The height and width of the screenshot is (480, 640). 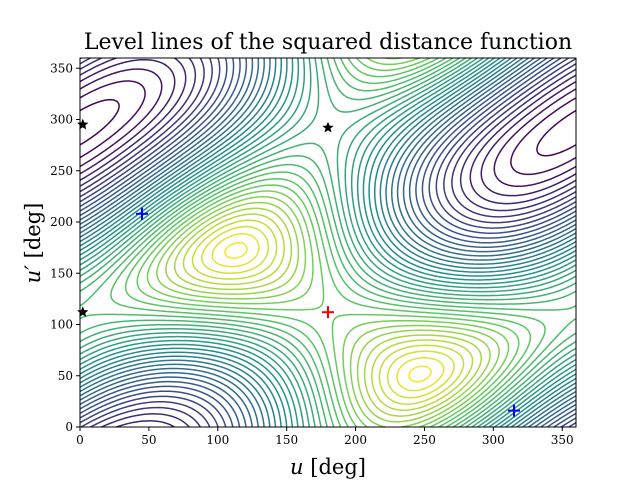 I want to click on x-axis-label: u [deg], so click(x=328, y=467).